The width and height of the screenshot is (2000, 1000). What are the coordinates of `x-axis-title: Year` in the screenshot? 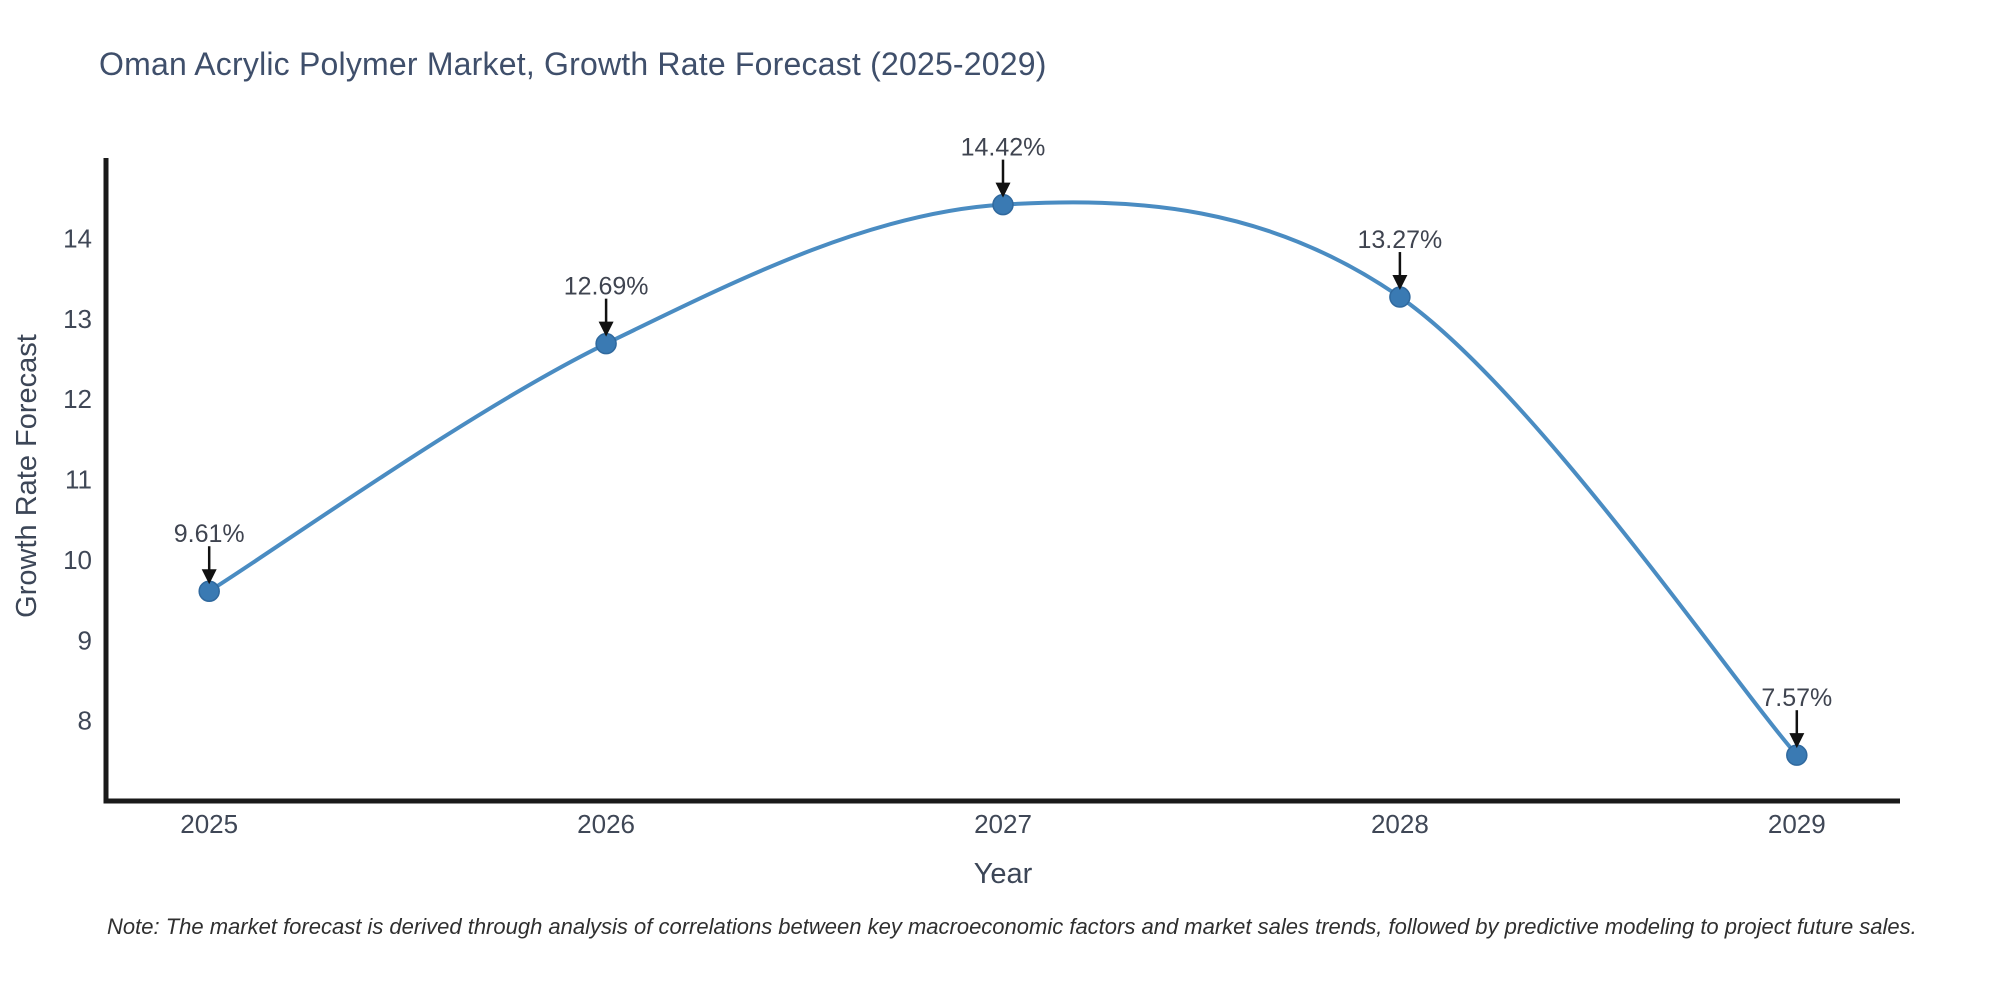 It's located at (1003, 874).